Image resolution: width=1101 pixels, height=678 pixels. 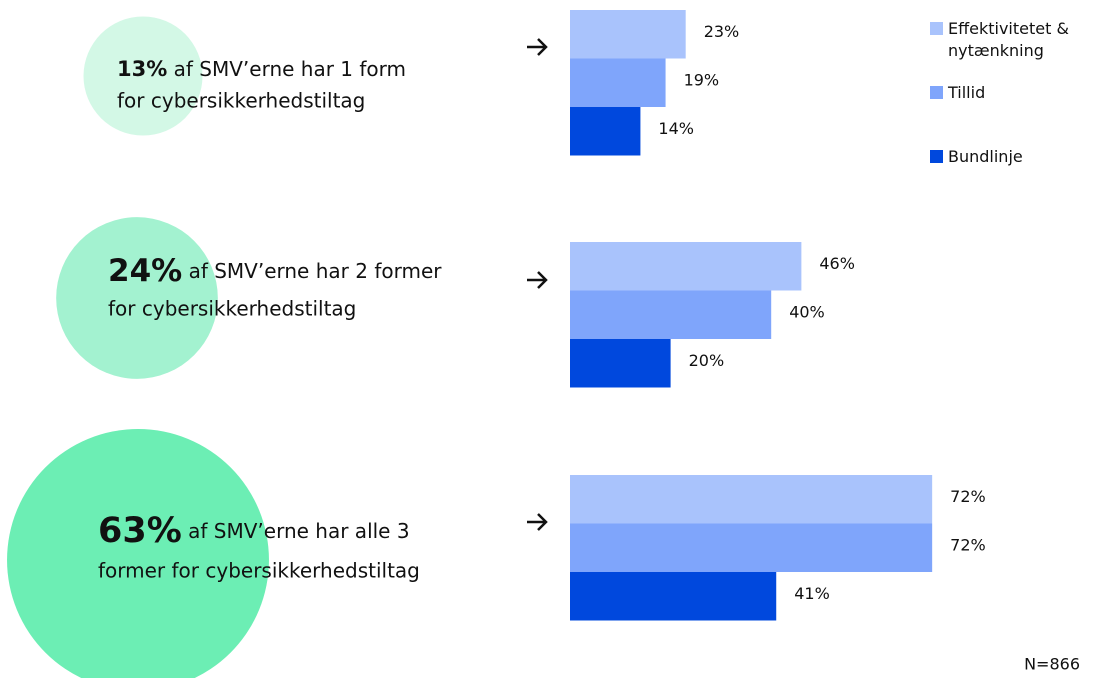 I want to click on group-text: 24% af SMV’erne har 2 former, so click(x=275, y=271).